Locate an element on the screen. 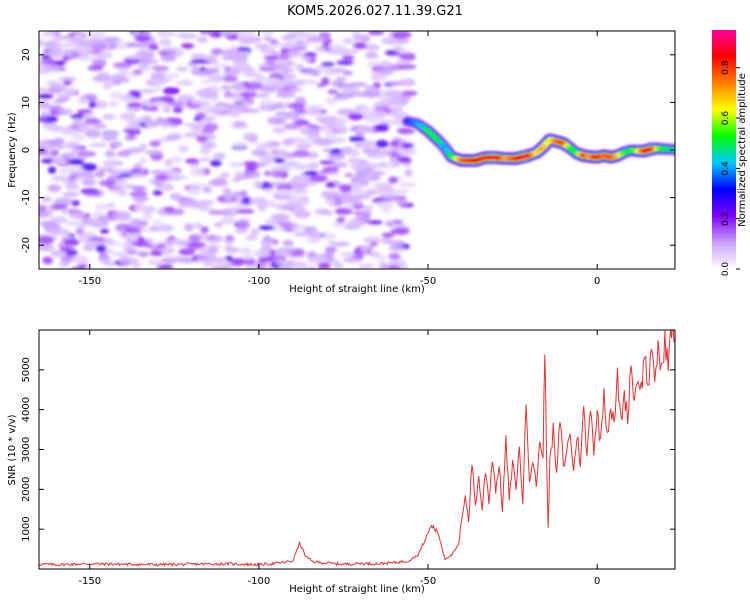  y-tick-label: 0 is located at coordinates (26, 150).